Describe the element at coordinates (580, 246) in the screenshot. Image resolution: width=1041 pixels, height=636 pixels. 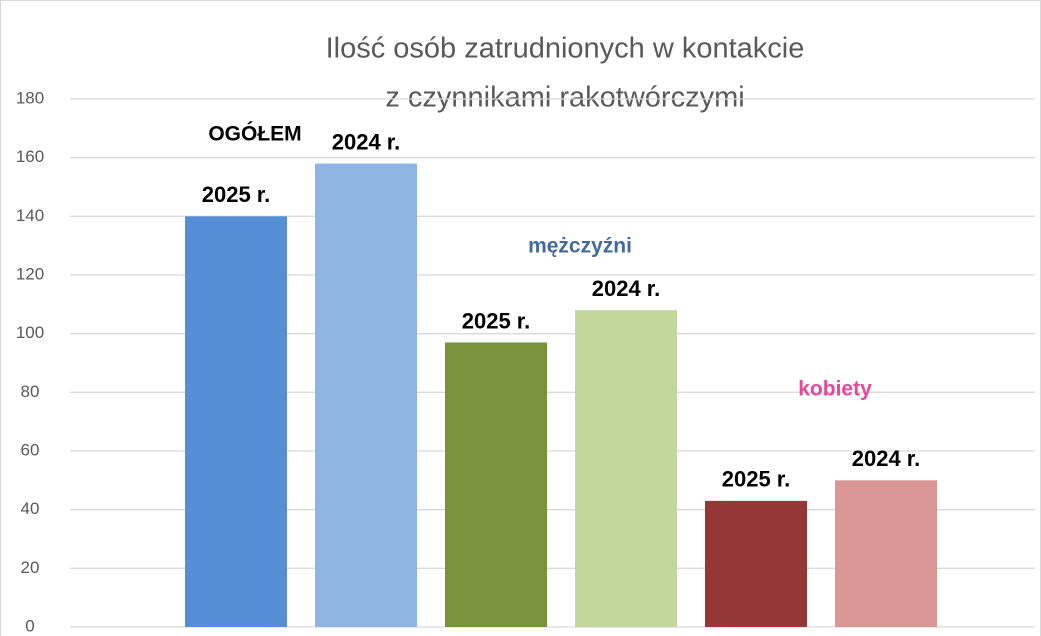
I see `annotation: mężczyźni` at that location.